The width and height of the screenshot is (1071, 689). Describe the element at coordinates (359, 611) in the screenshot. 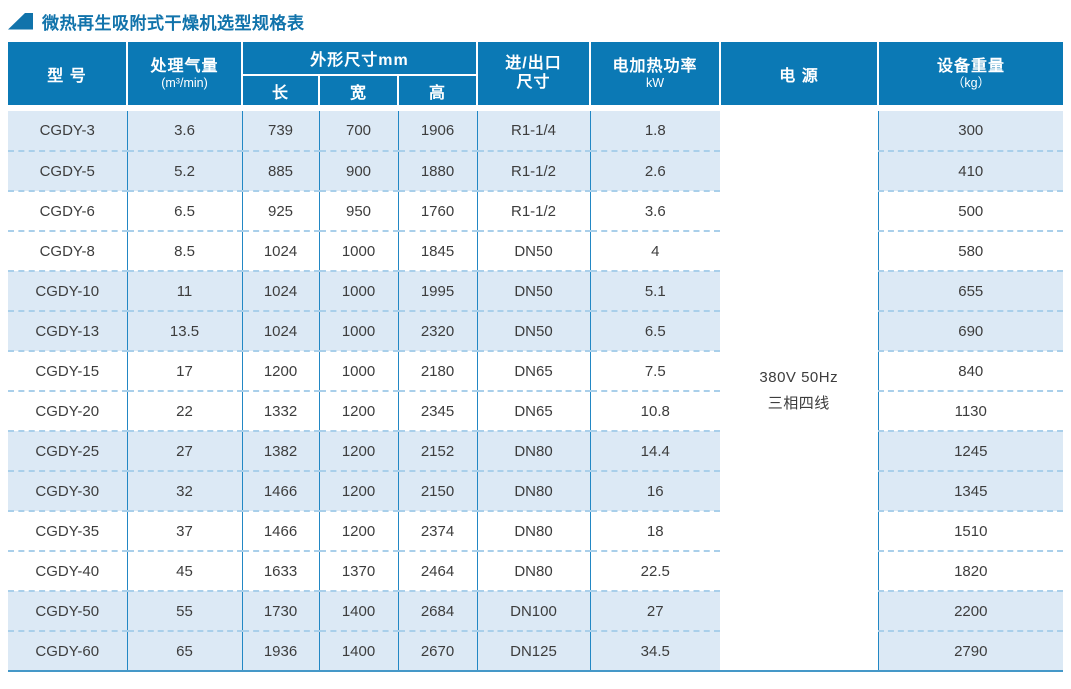

I see `cell-width: 1400` at that location.